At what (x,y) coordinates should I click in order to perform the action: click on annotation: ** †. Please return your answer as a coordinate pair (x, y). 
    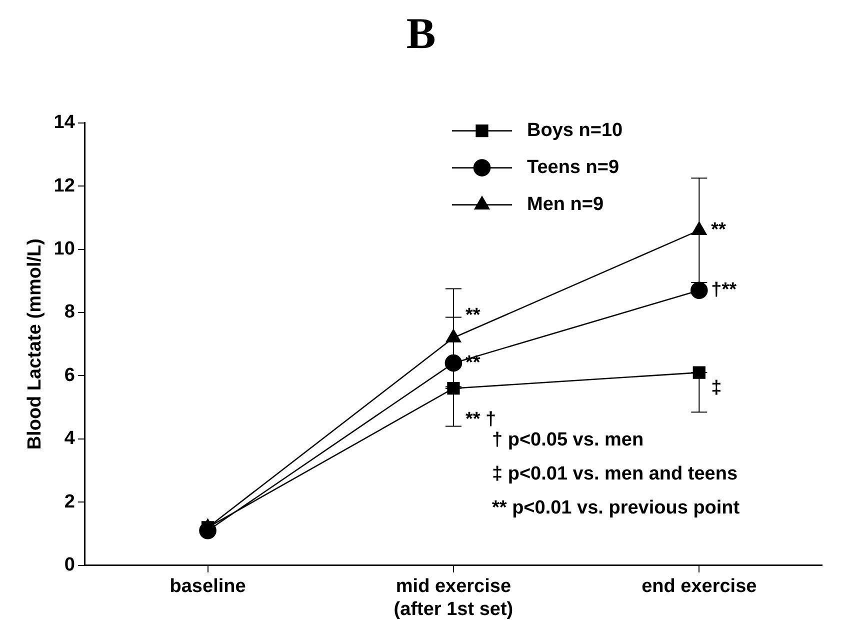
    Looking at the image, I should click on (480, 419).